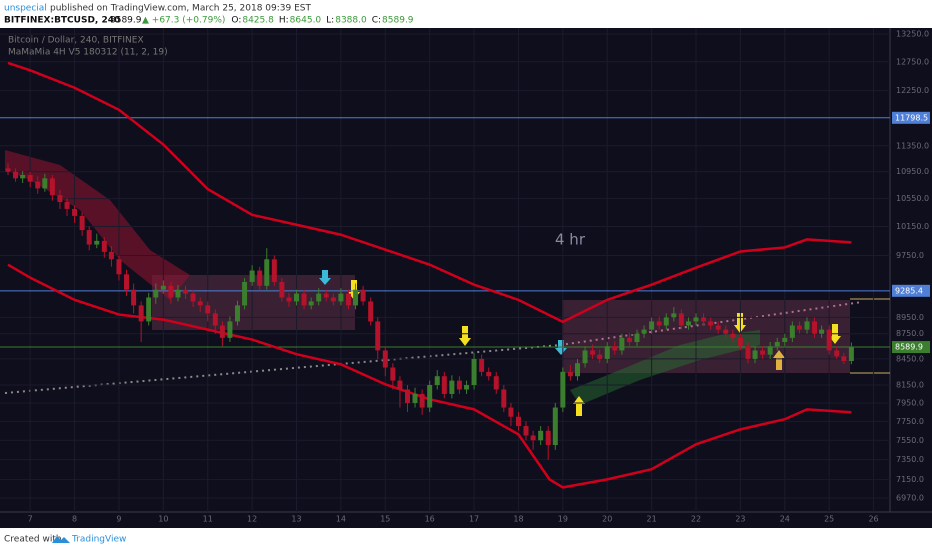  What do you see at coordinates (910, 385) in the screenshot?
I see `y-tick-label: 8150.0` at bounding box center [910, 385].